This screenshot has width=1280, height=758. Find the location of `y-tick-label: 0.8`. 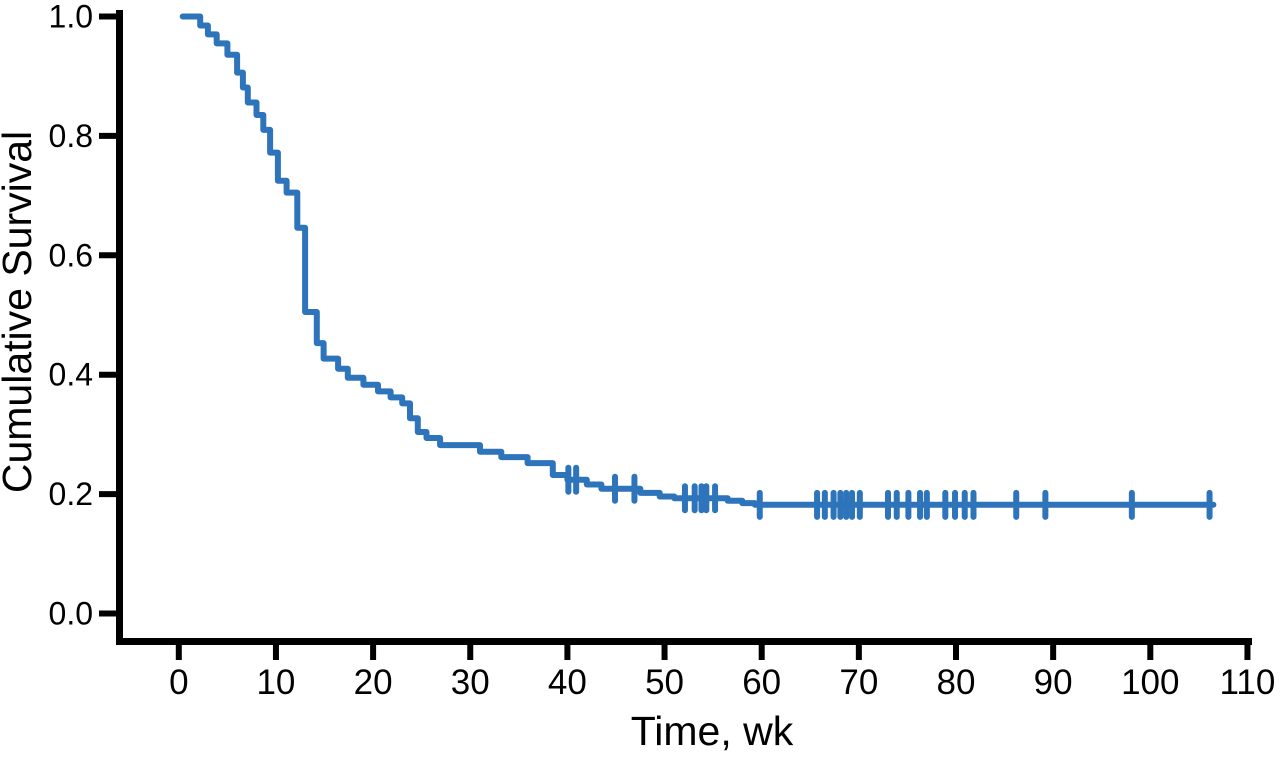

y-tick-label: 0.8 is located at coordinates (71, 136).